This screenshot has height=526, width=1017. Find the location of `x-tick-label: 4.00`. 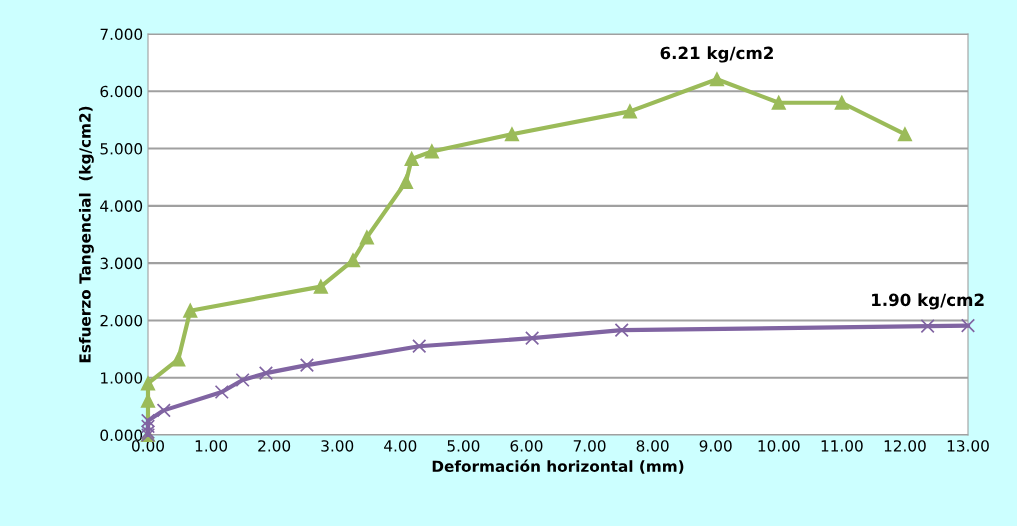

x-tick-label: 4.00 is located at coordinates (400, 446).